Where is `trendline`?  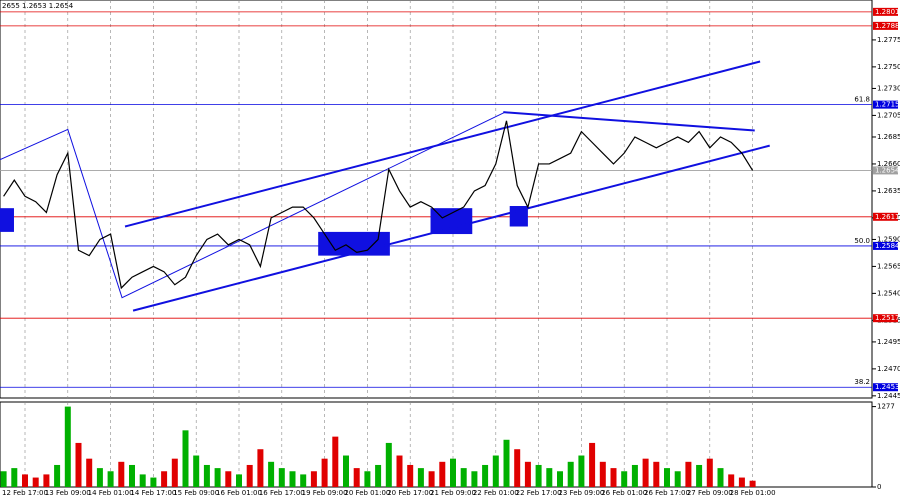
trendline is located at coordinates (629, 121).